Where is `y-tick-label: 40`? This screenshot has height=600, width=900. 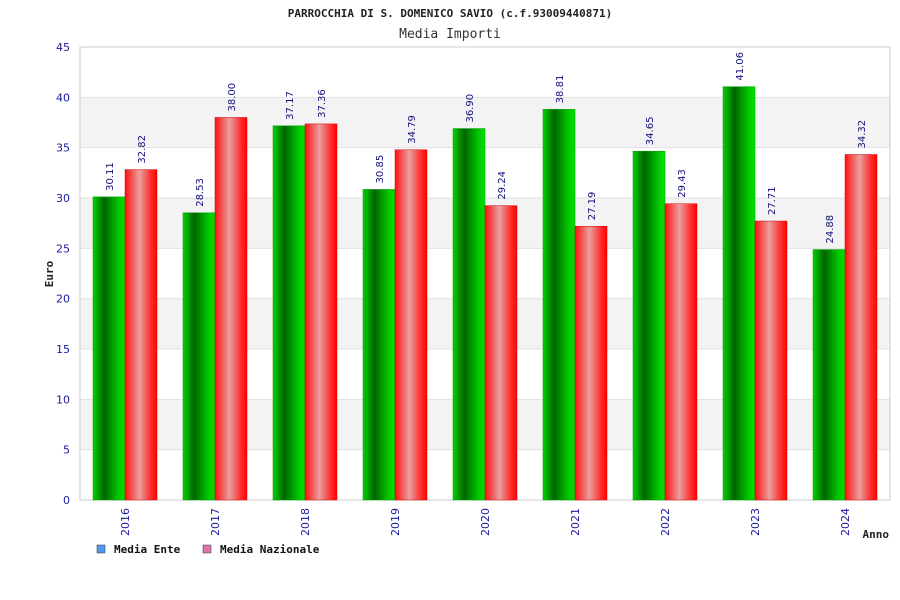 y-tick-label: 40 is located at coordinates (63, 97).